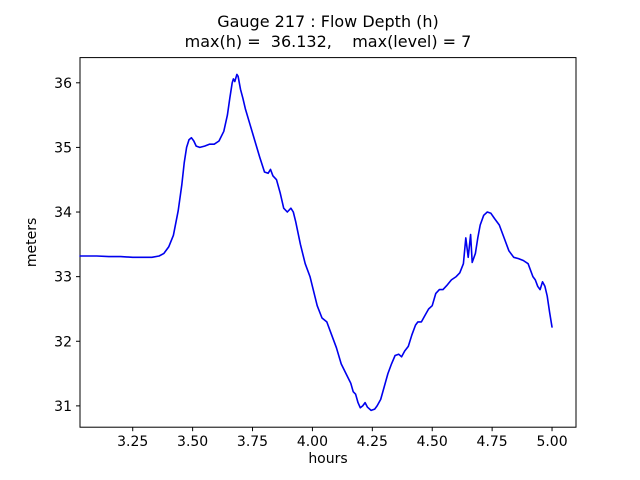 The height and width of the screenshot is (480, 640). Describe the element at coordinates (63, 84) in the screenshot. I see `y-tick-label: 36` at that location.